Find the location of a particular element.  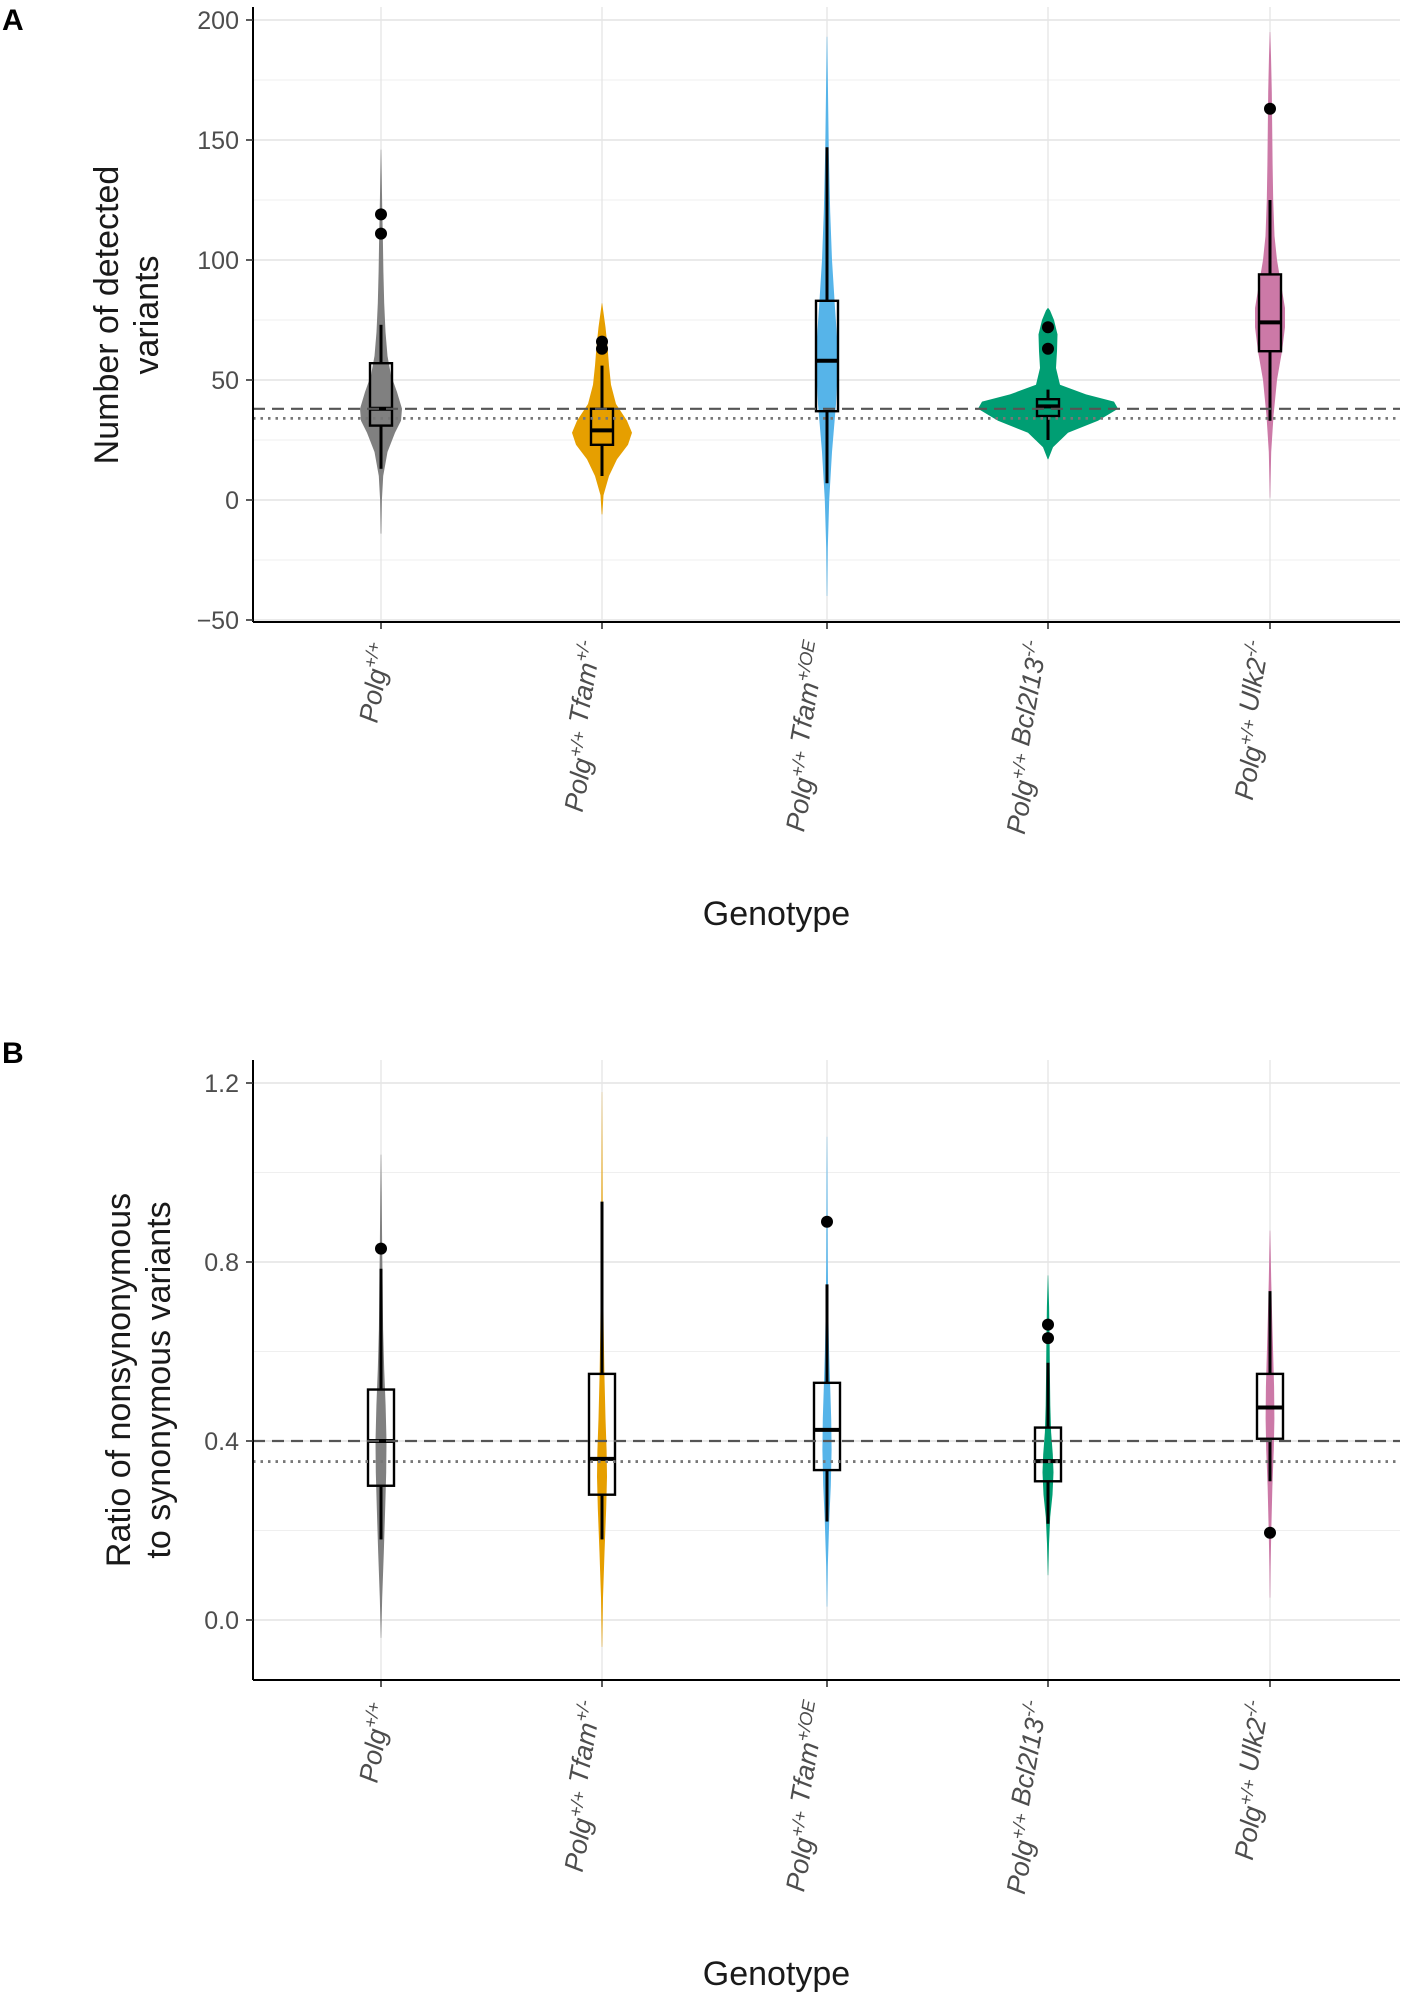

y-tick-label: 0 is located at coordinates (232, 501).